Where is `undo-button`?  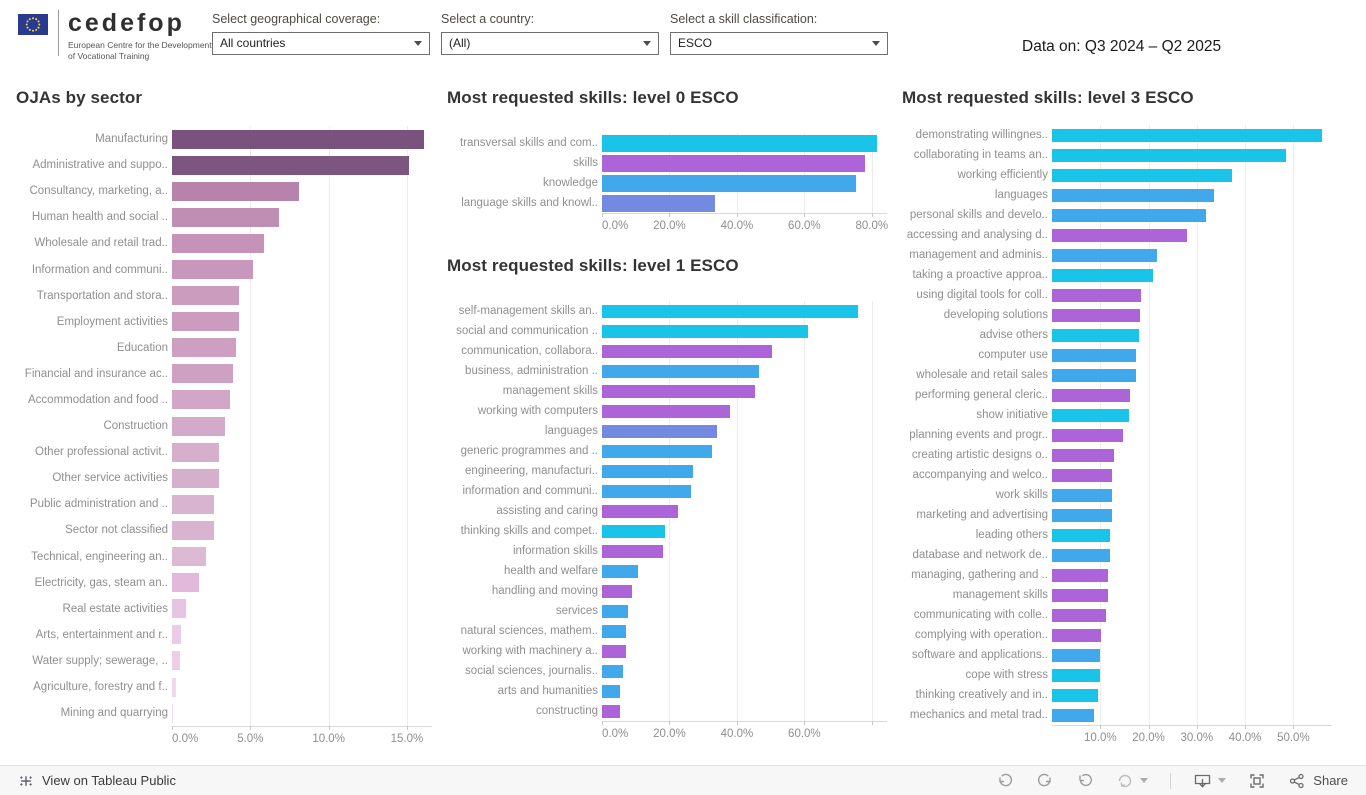
undo-button is located at coordinates (1005, 781).